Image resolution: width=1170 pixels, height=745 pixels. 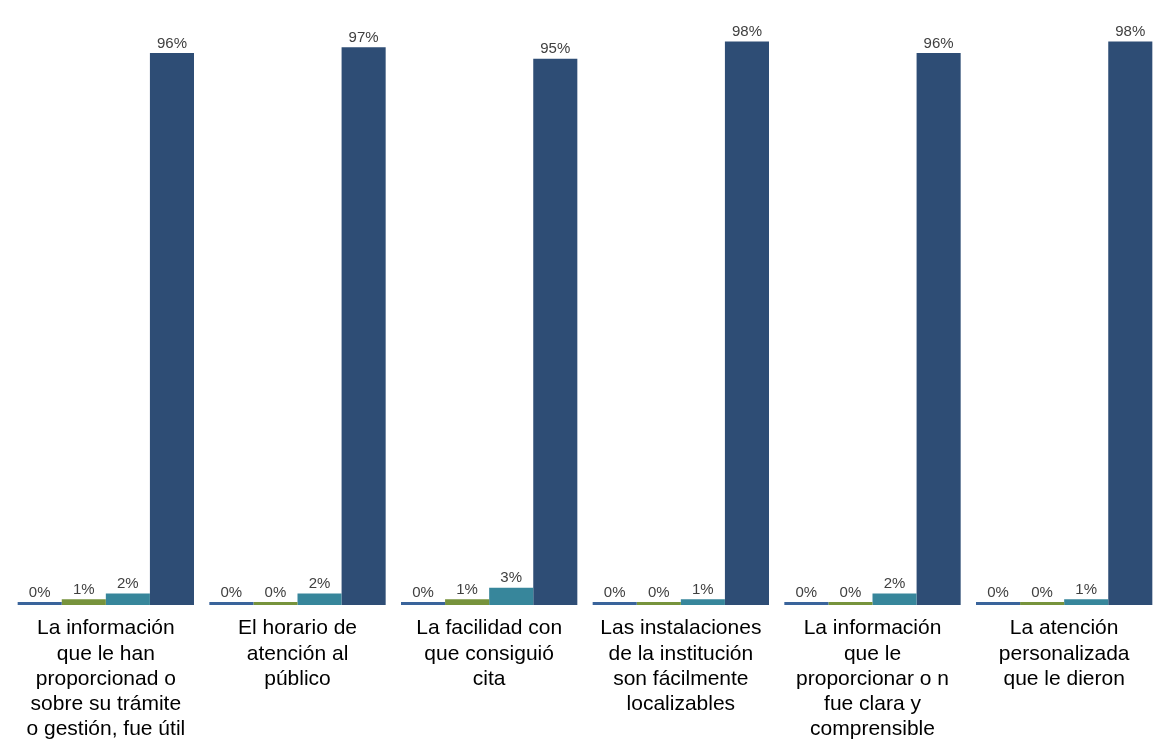 What do you see at coordinates (511, 577) in the screenshot?
I see `data-label: 3%` at bounding box center [511, 577].